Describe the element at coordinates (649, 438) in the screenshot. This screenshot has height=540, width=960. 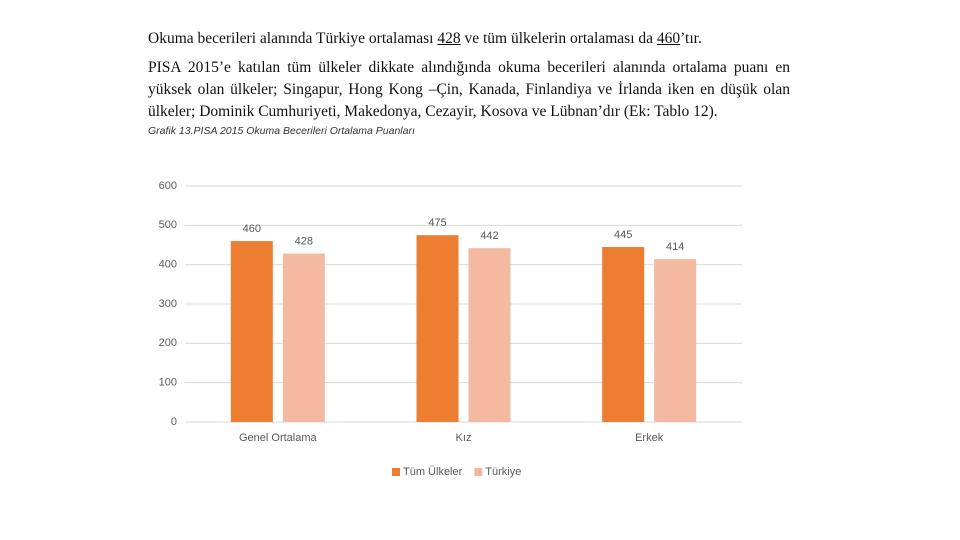
I see `x-tick-label: Erkek` at that location.